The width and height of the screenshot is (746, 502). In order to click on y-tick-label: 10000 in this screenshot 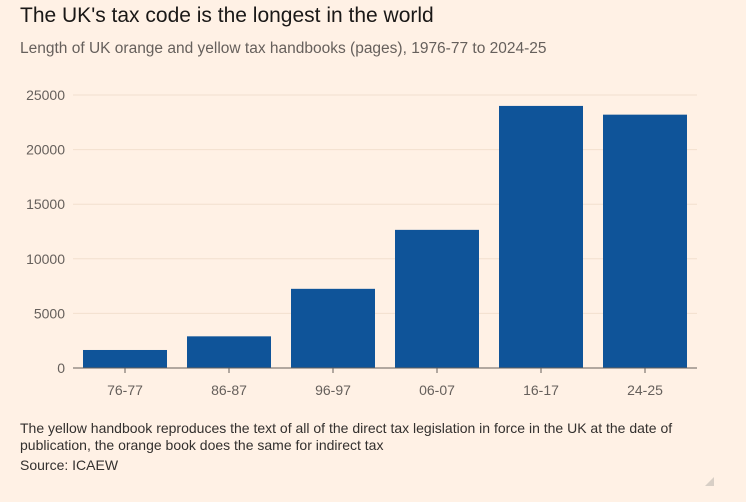, I will do `click(45, 259)`.